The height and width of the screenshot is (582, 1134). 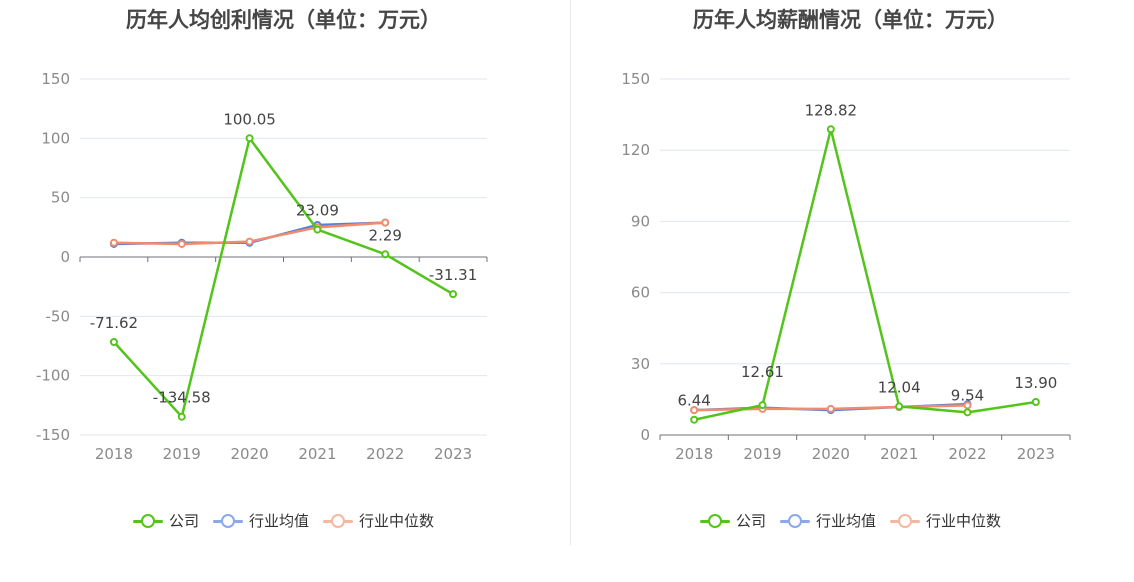 I want to click on data-label: -71.62, so click(x=114, y=323).